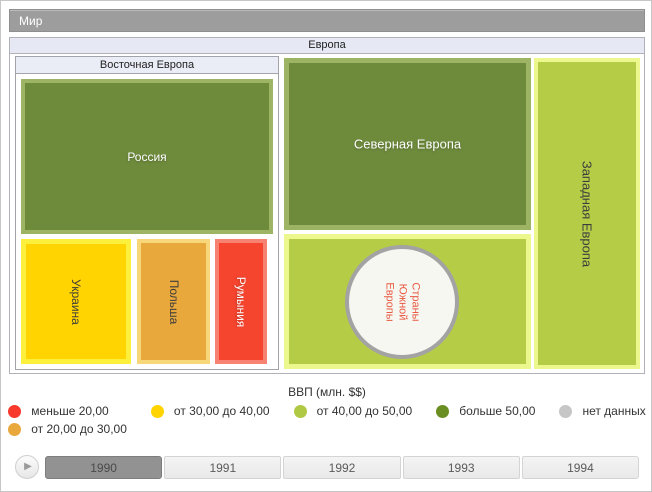  I want to click on tile-poland-label: Польша, so click(173, 301).